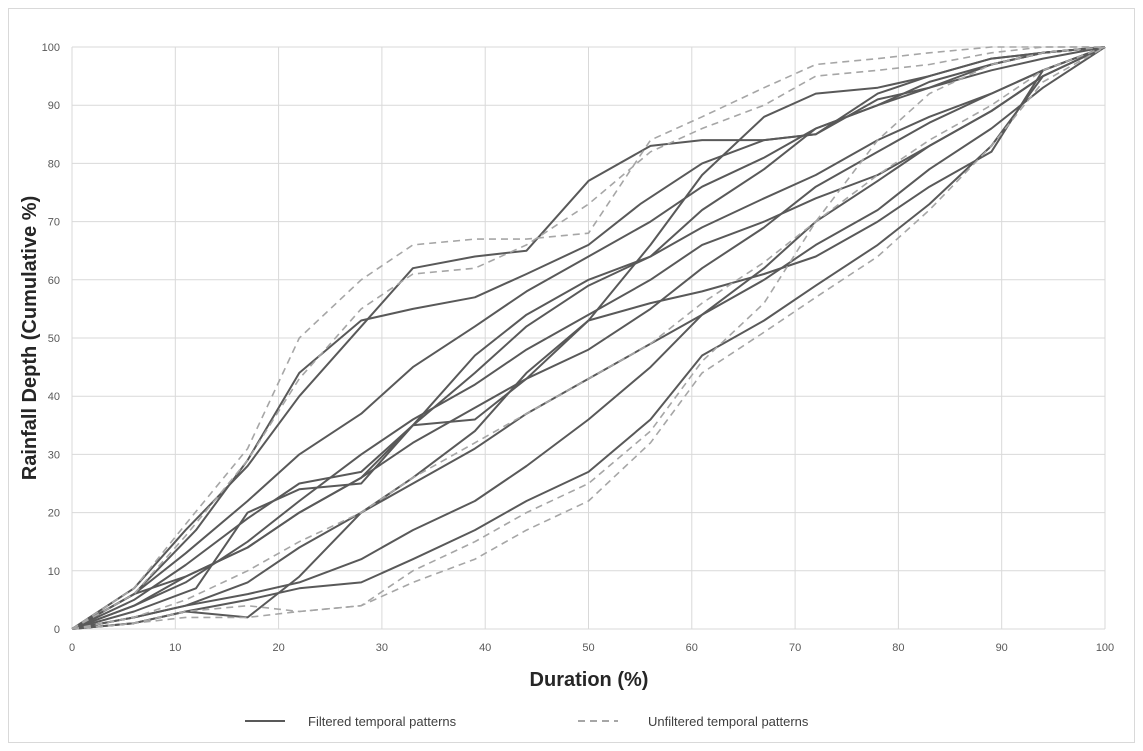  Describe the element at coordinates (51, 48) in the screenshot. I see `y-tick-label: 100` at that location.